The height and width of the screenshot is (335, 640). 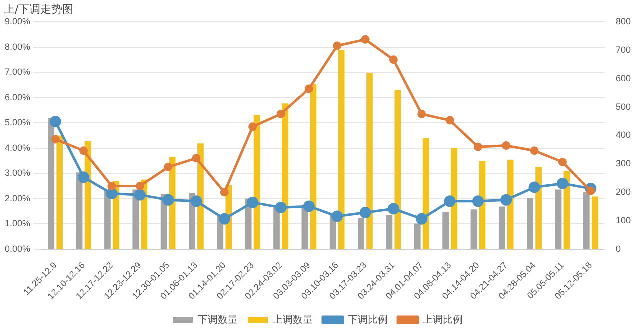 I want to click on y2-tick-label: 500, so click(x=624, y=107).